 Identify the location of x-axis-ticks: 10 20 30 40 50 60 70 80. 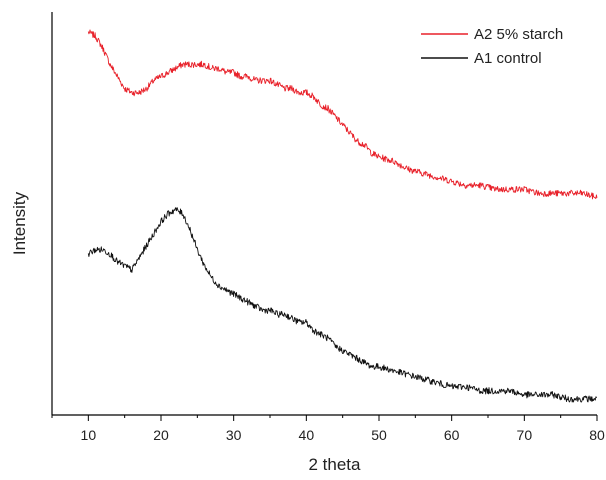
(328, 429).